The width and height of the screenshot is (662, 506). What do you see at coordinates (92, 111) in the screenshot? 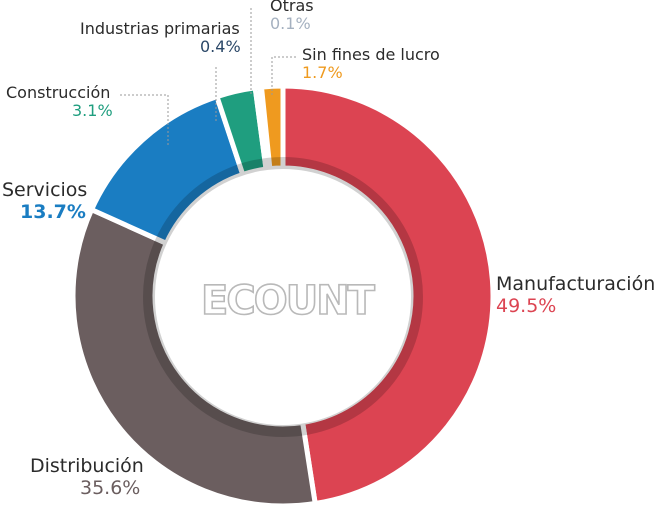
I see `series-value: 3.1%` at bounding box center [92, 111].